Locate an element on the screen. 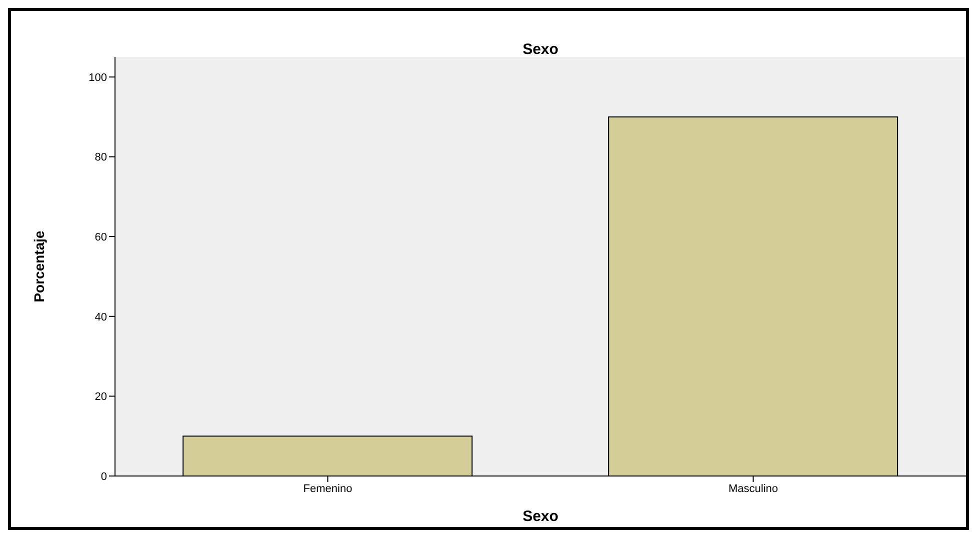  y-tick-label: 100 is located at coordinates (97, 78).